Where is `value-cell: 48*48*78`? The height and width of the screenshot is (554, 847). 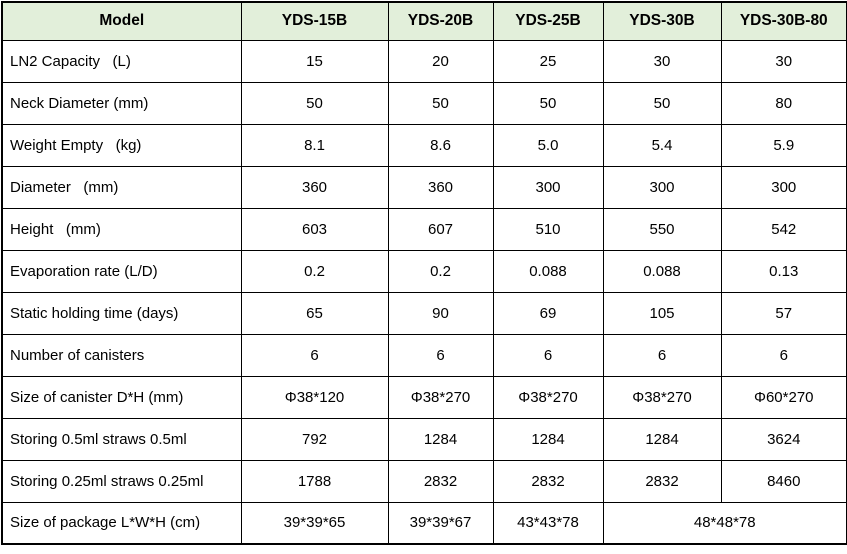
value-cell: 48*48*78 is located at coordinates (724, 523).